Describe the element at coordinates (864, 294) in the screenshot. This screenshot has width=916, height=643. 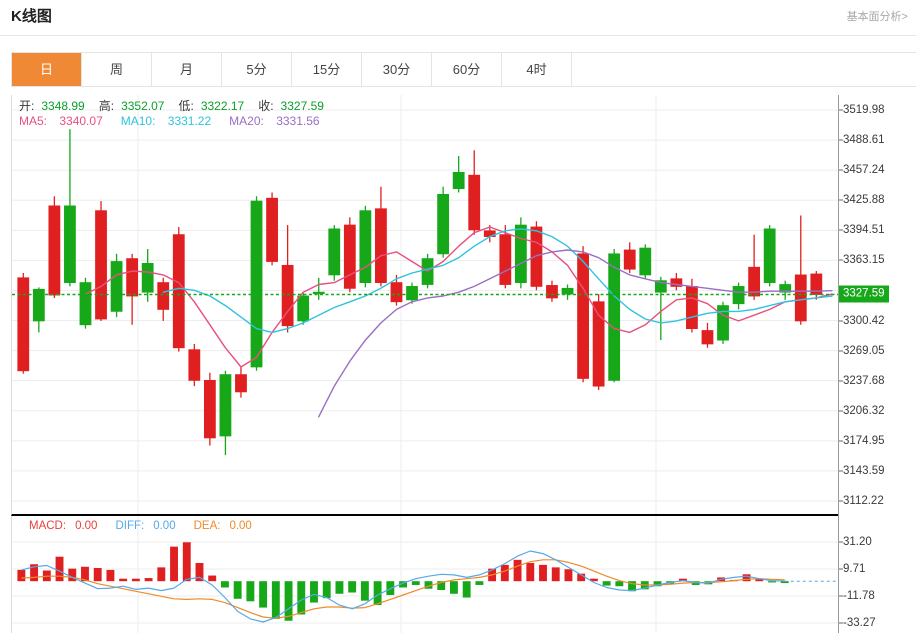
I see `current-price-badge: 3327.59` at that location.